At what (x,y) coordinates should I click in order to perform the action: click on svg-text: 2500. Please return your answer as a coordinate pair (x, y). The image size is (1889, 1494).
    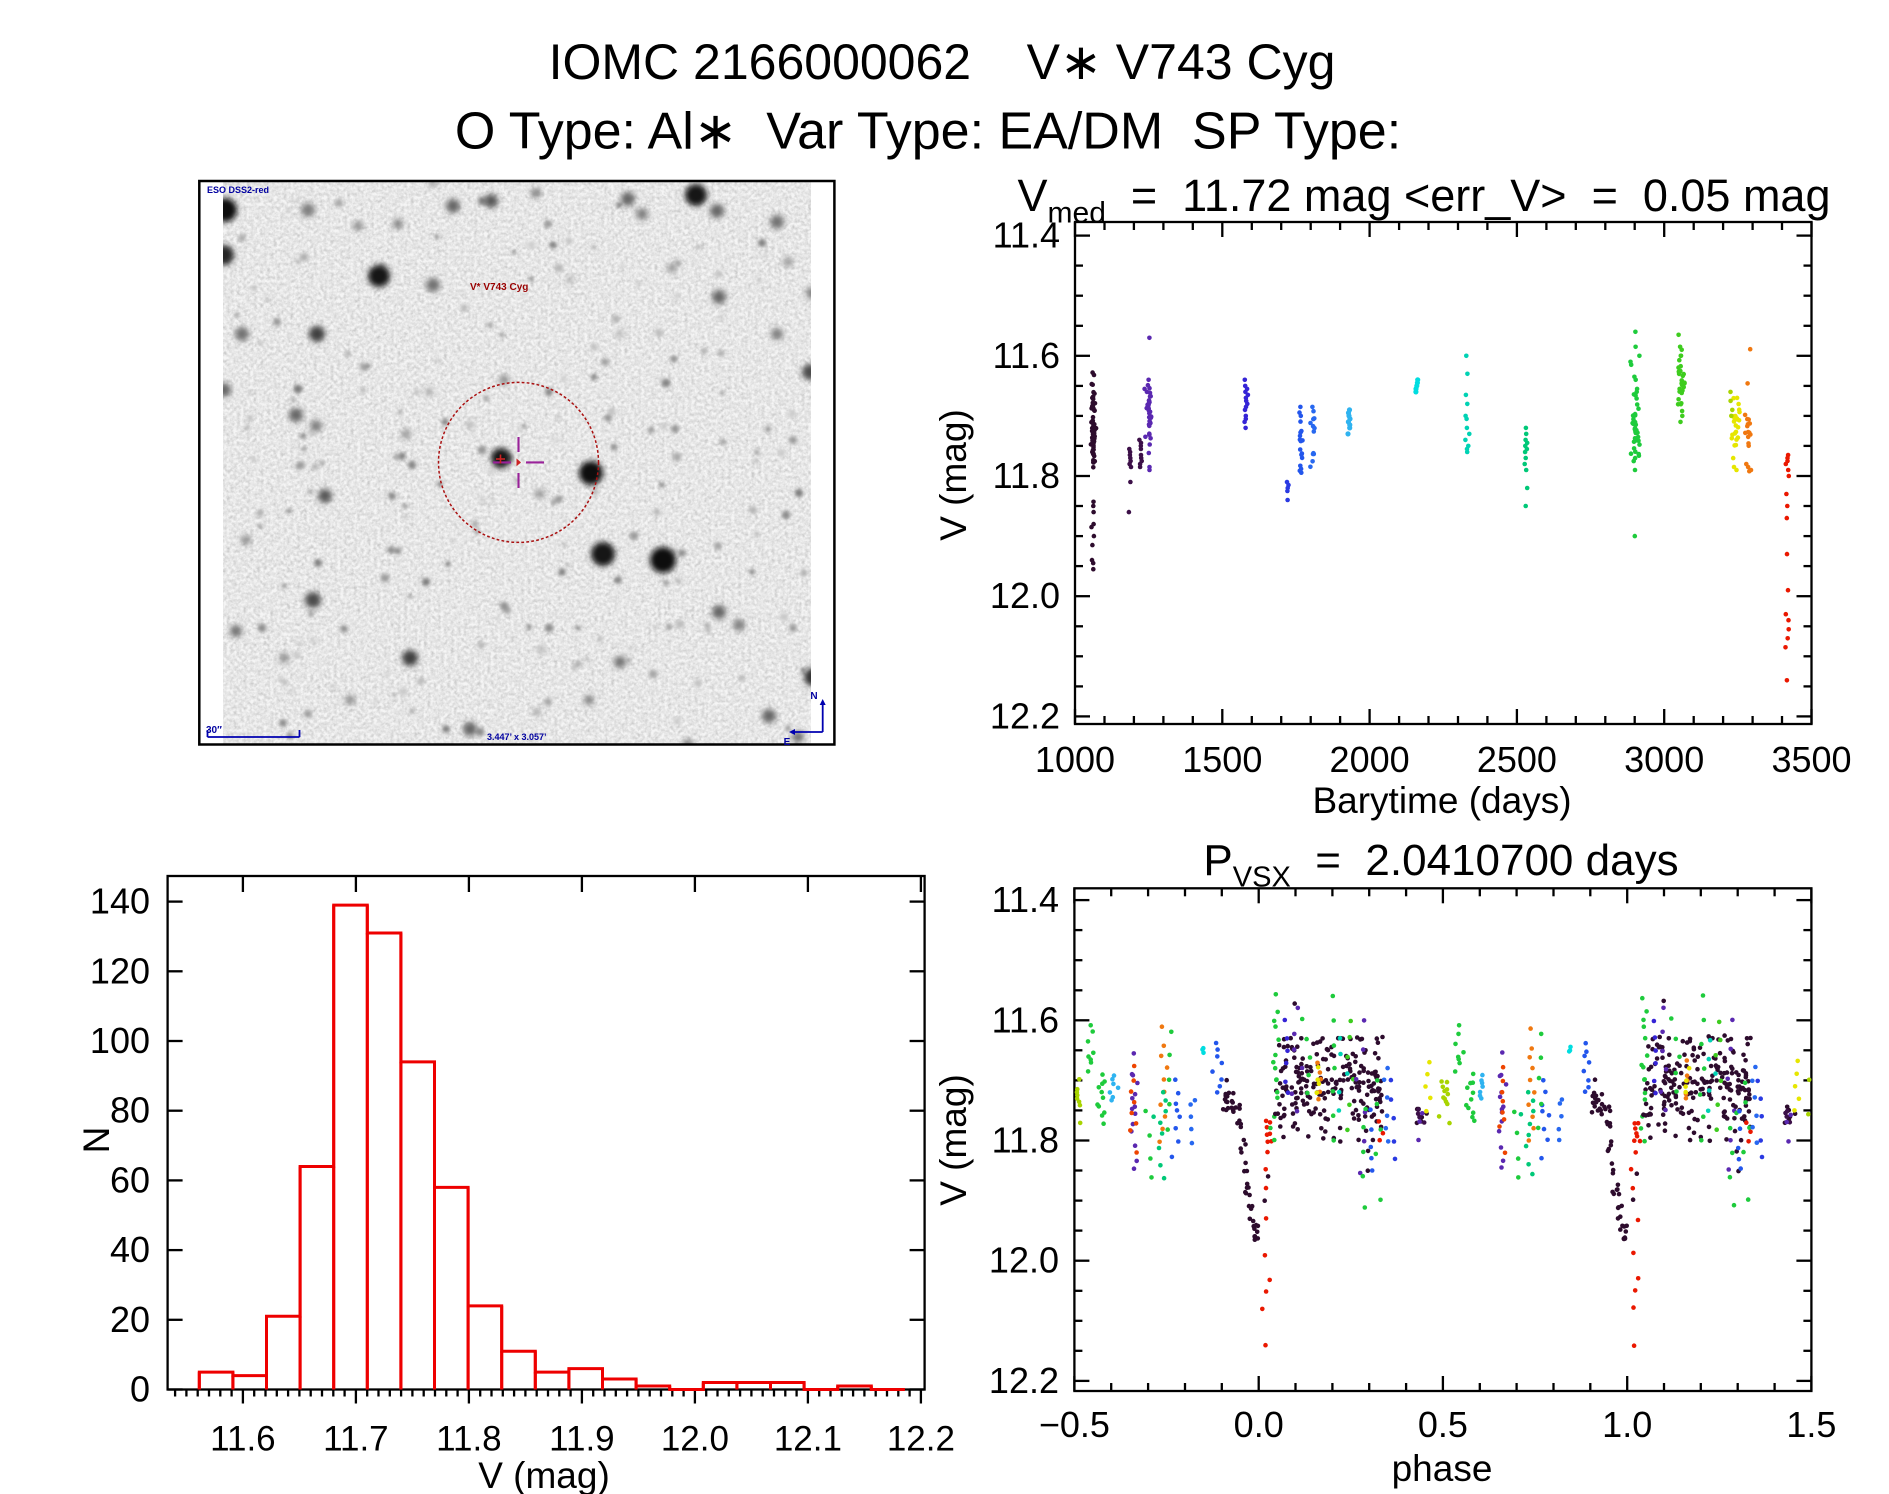
    Looking at the image, I should click on (1517, 759).